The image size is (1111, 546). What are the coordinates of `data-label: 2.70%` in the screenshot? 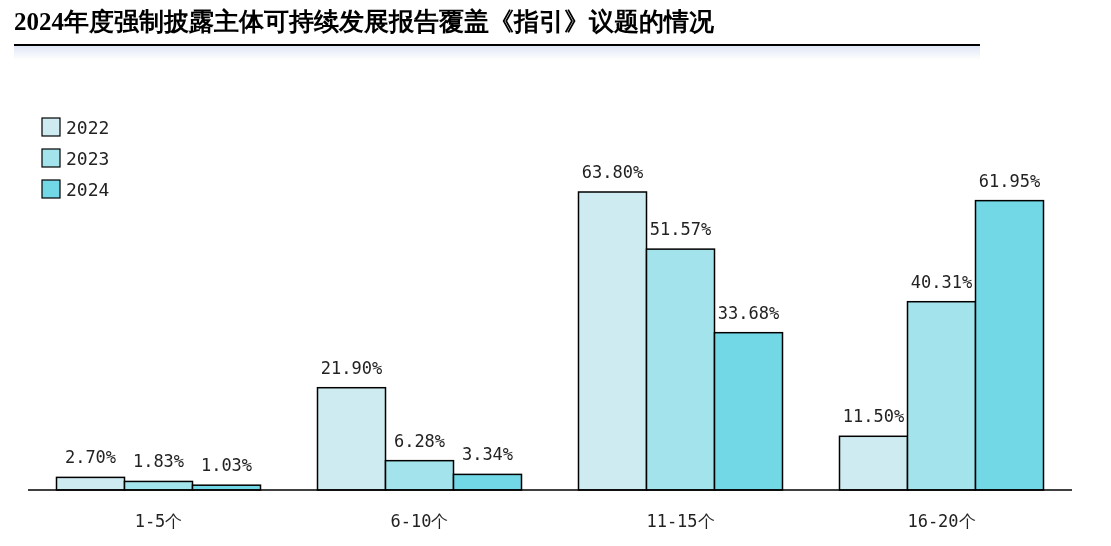 It's located at (90, 457).